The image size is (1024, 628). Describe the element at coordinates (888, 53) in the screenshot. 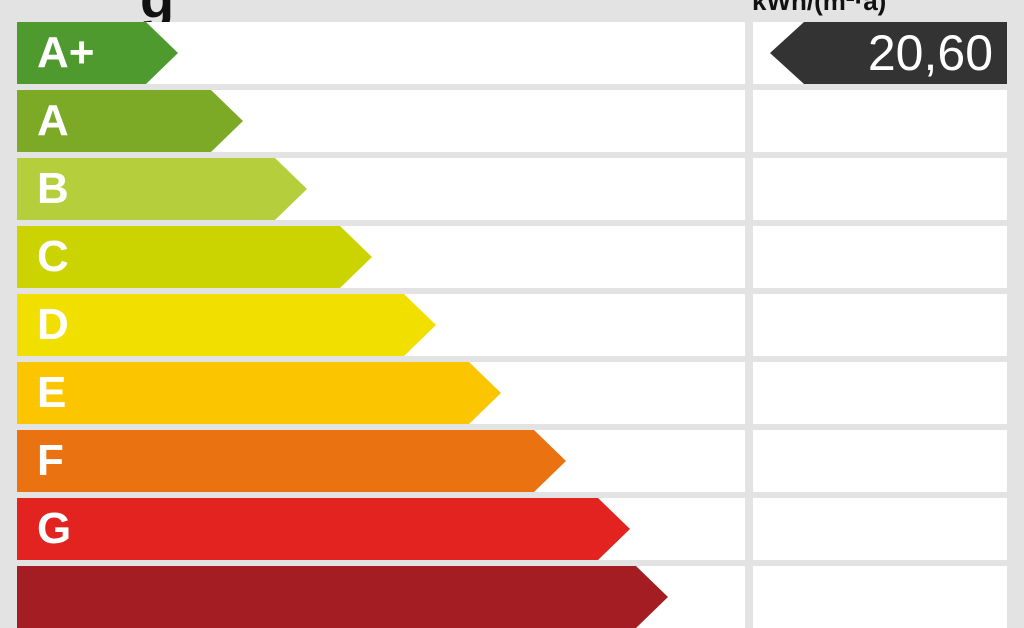

I see `consumption-indicator: 20,60` at that location.